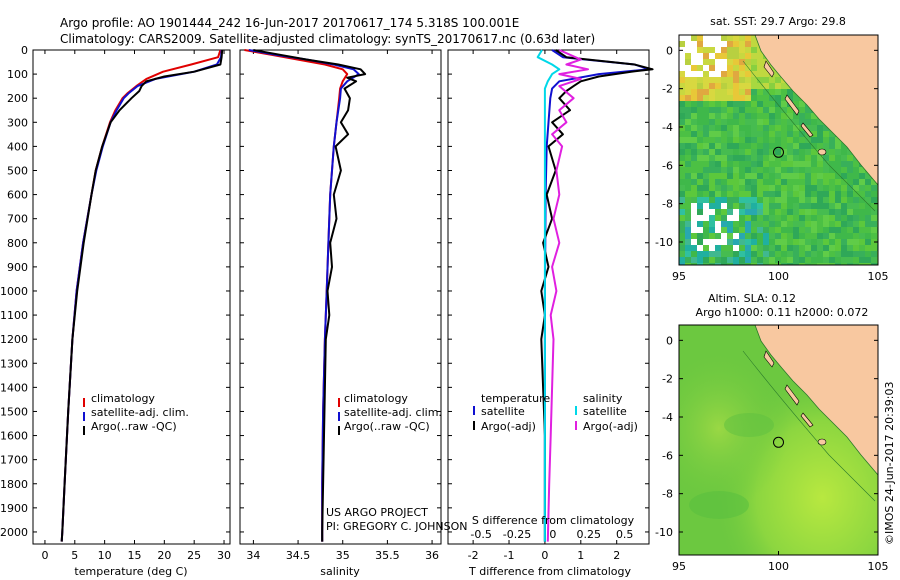  What do you see at coordinates (667, 455) in the screenshot?
I see `lat-tick-label: -6` at bounding box center [667, 455].